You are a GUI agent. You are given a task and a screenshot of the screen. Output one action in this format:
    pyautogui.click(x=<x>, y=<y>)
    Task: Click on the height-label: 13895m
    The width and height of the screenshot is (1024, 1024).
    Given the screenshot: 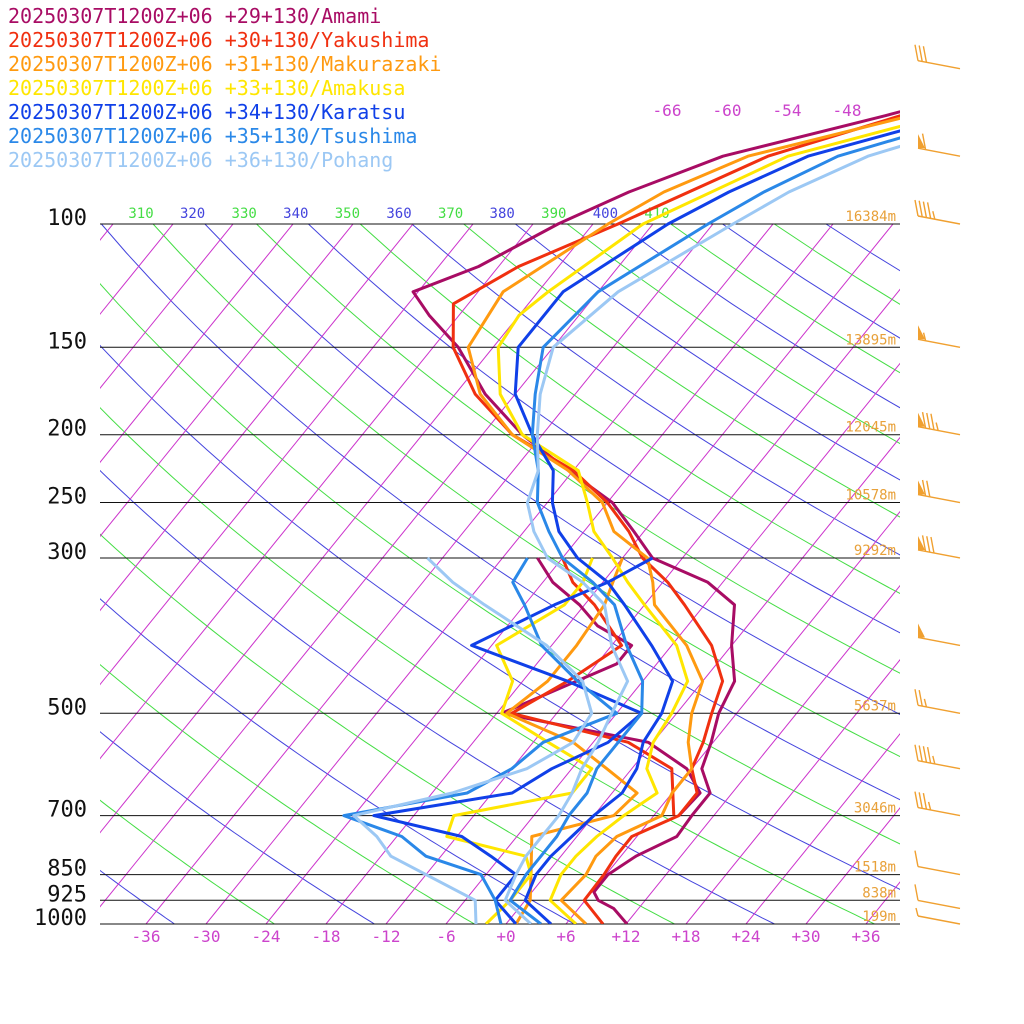 What is the action you would take?
    pyautogui.click(x=870, y=340)
    